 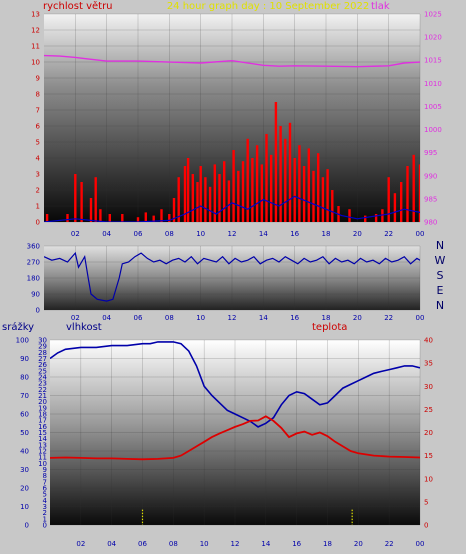 What do you see at coordinates (42, 445) in the screenshot?
I see `rain-tick-label: 13` at bounding box center [42, 445].